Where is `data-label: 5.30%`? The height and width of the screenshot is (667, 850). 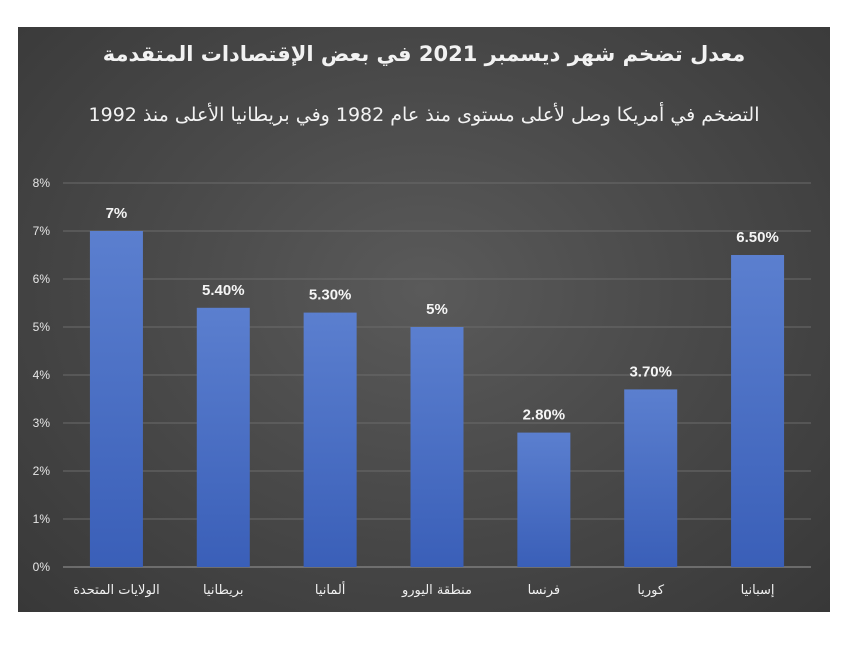 data-label: 5.30% is located at coordinates (330, 295).